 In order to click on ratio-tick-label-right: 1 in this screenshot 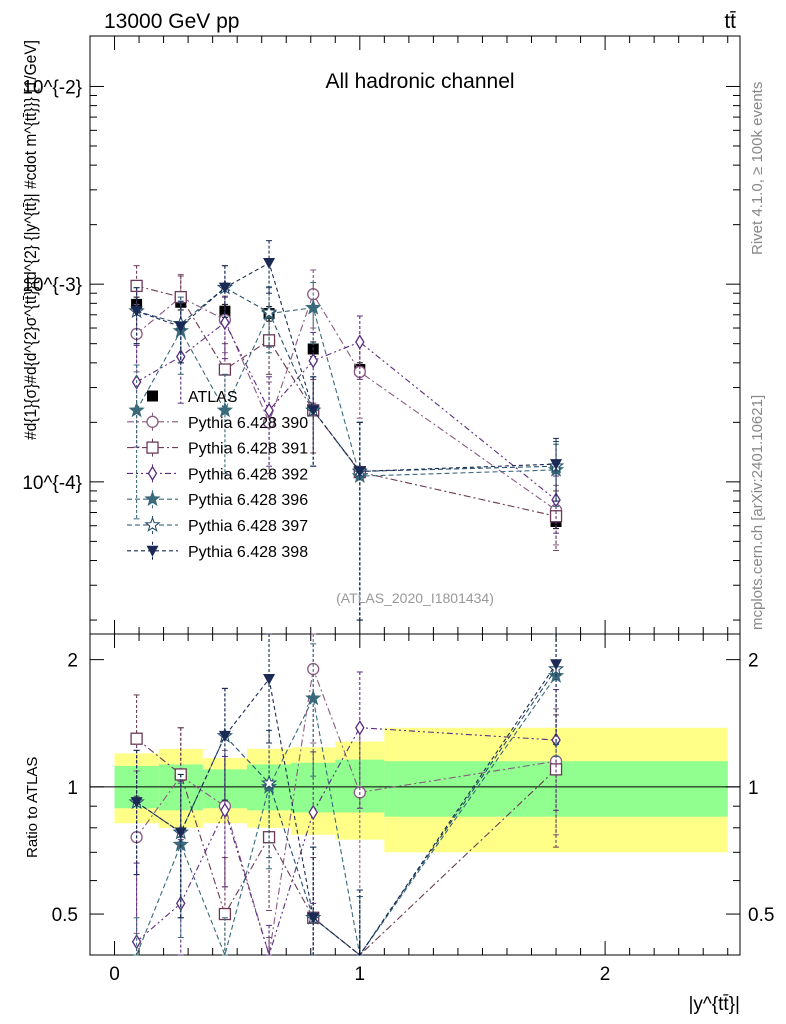, I will do `click(753, 788)`.